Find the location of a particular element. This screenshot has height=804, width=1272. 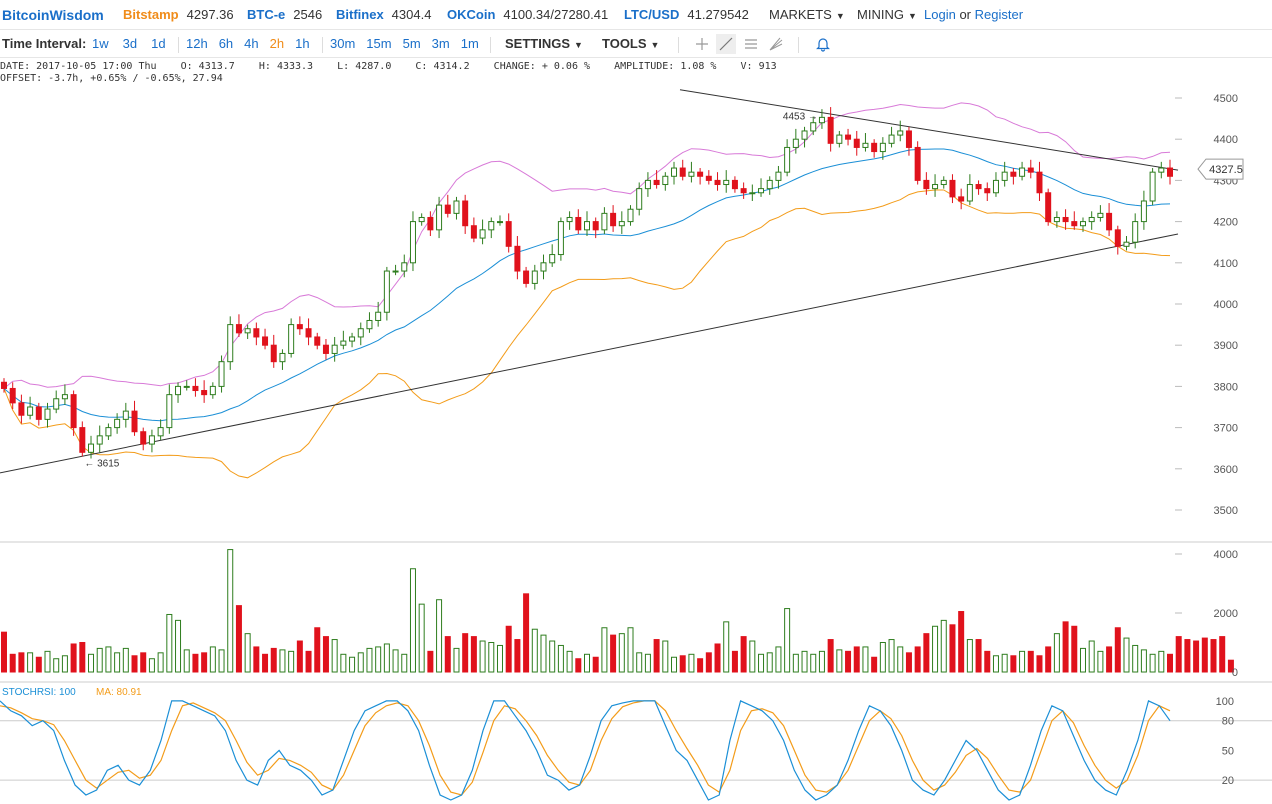

stoch-tick-label: 20 is located at coordinates (1228, 781).